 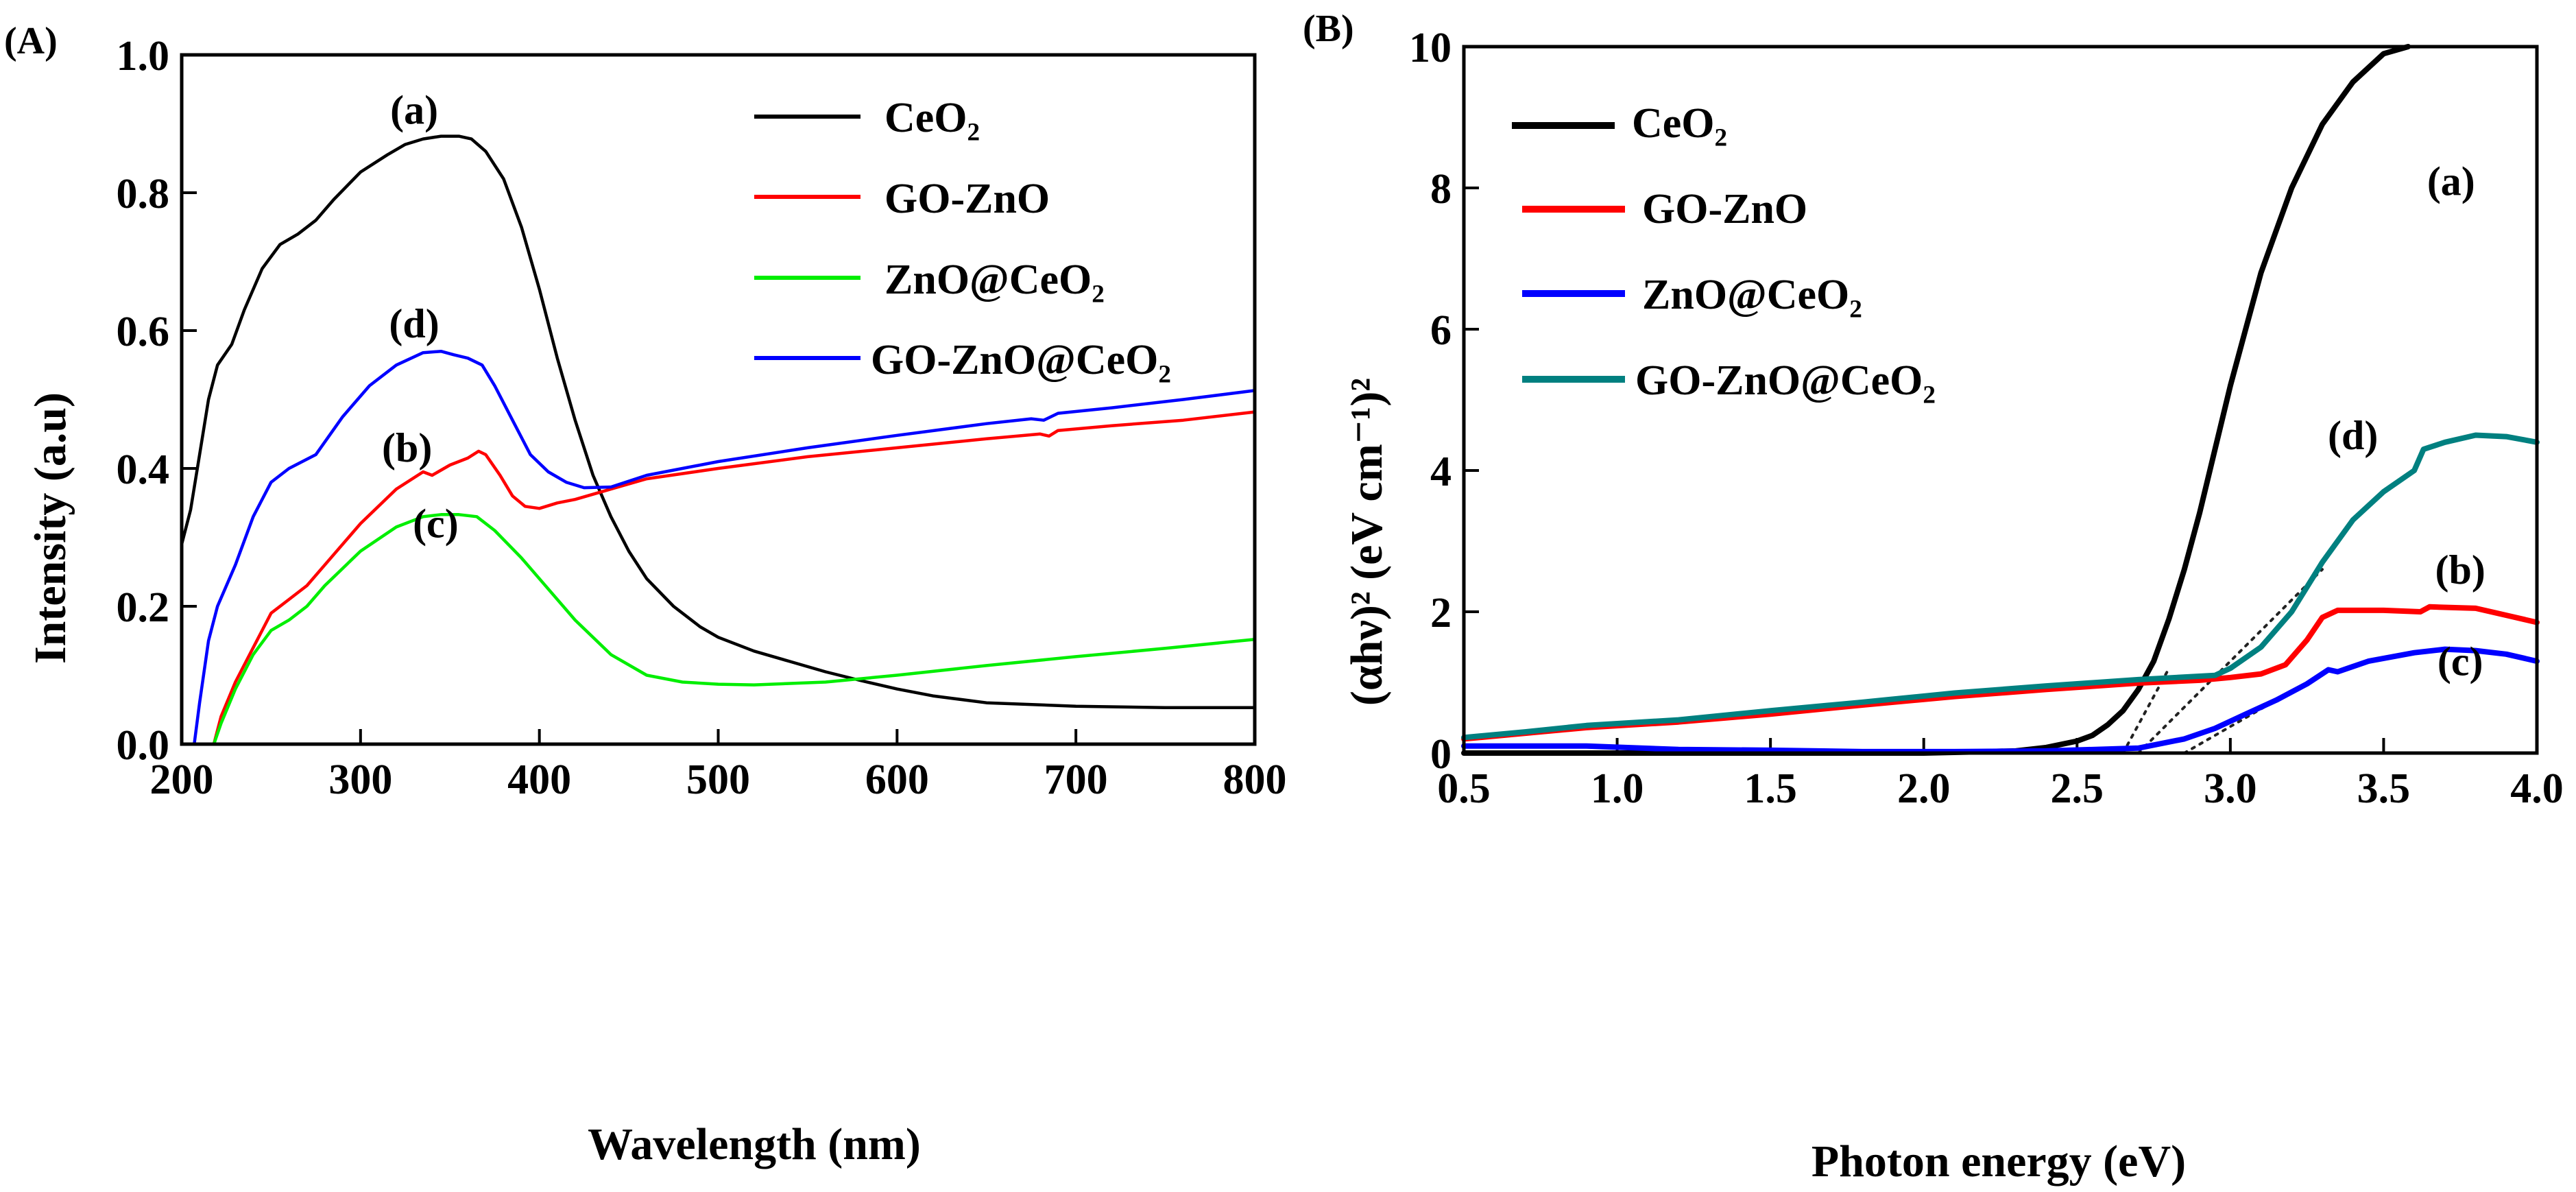 I want to click on legend-b-label-ceo2: CeO₂, so click(x=1679, y=123).